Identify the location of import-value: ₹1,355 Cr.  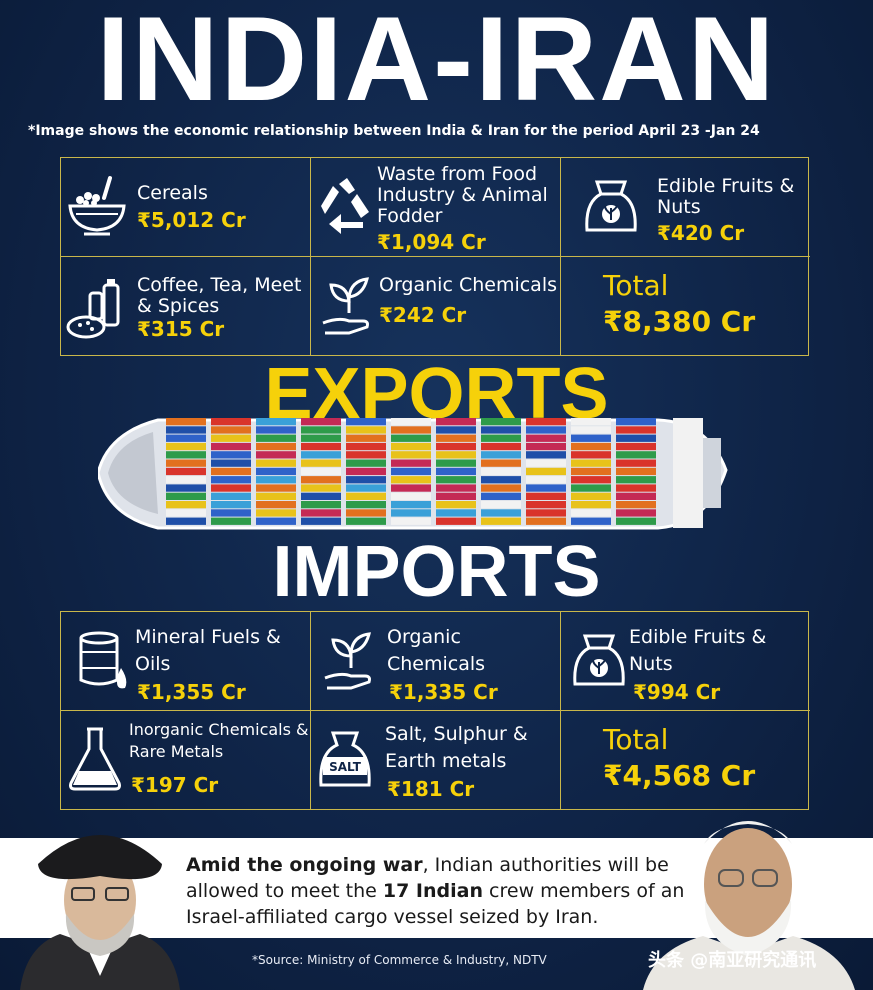
(191, 692).